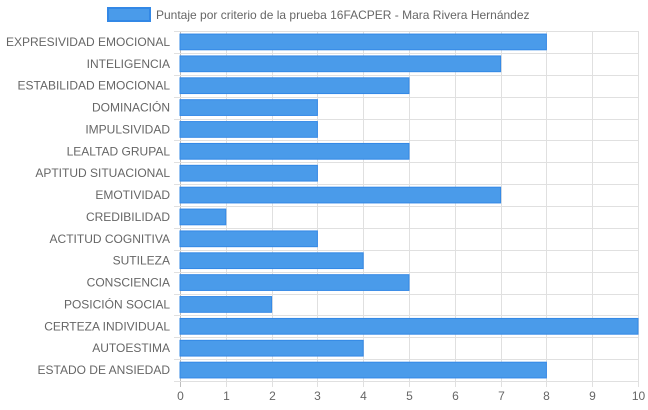 This screenshot has width=648, height=410. What do you see at coordinates (592, 396) in the screenshot?
I see `x-tick-label: 9` at bounding box center [592, 396].